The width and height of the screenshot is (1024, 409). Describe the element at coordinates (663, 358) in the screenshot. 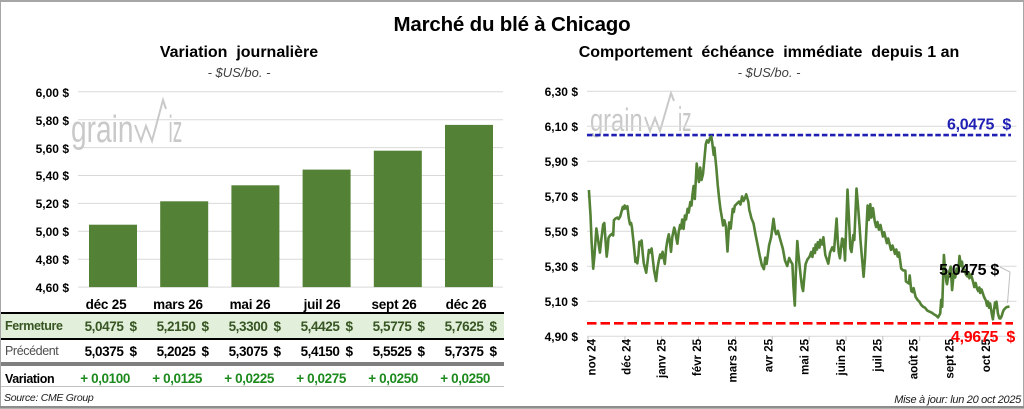

I see `svg-text: janv 25` at that location.